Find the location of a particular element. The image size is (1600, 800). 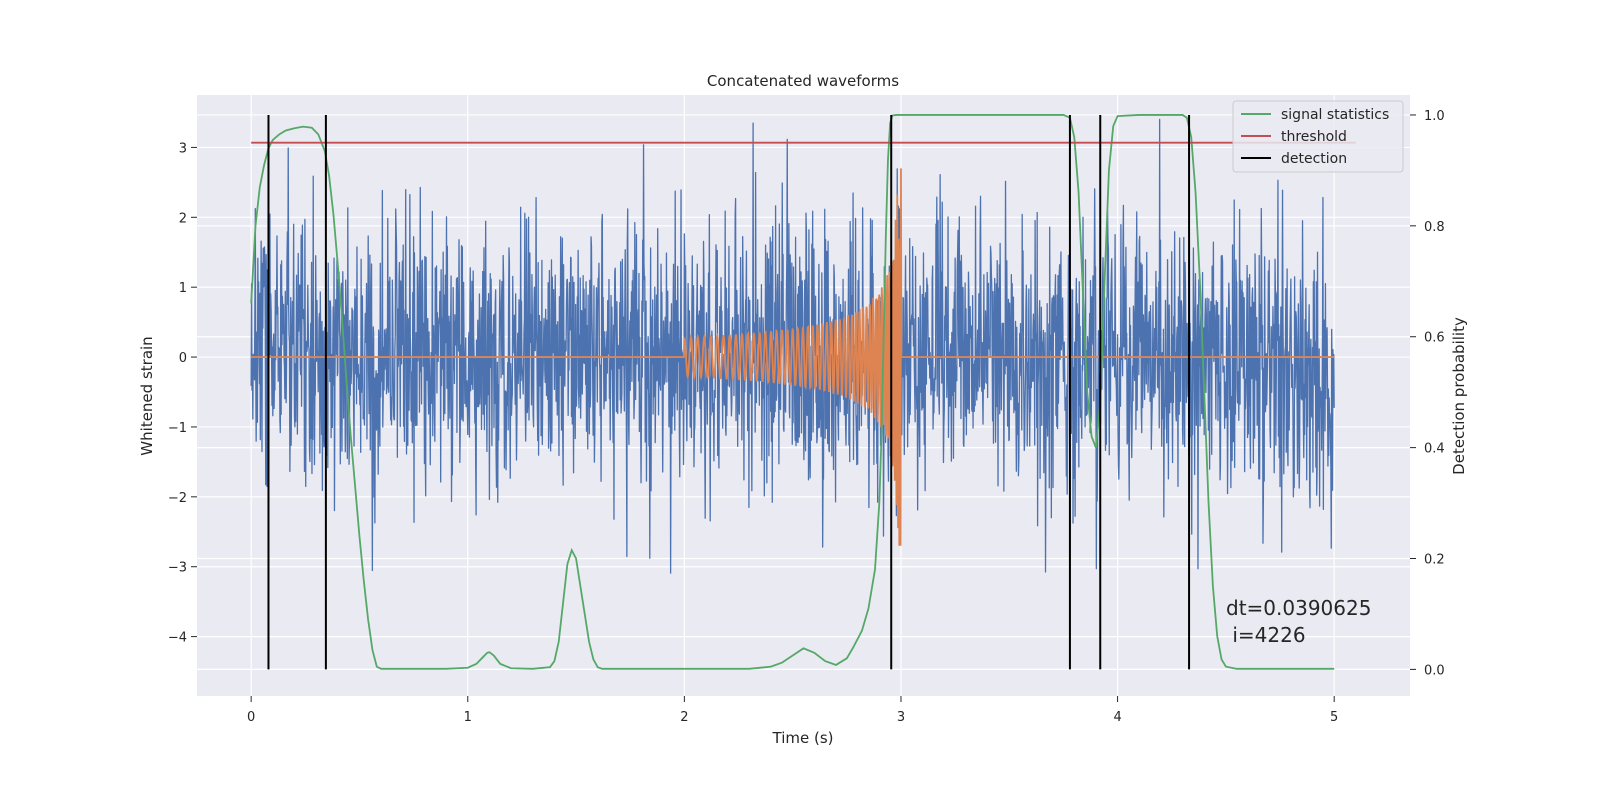

y-tick-label-right: 0.2 is located at coordinates (1434, 560).